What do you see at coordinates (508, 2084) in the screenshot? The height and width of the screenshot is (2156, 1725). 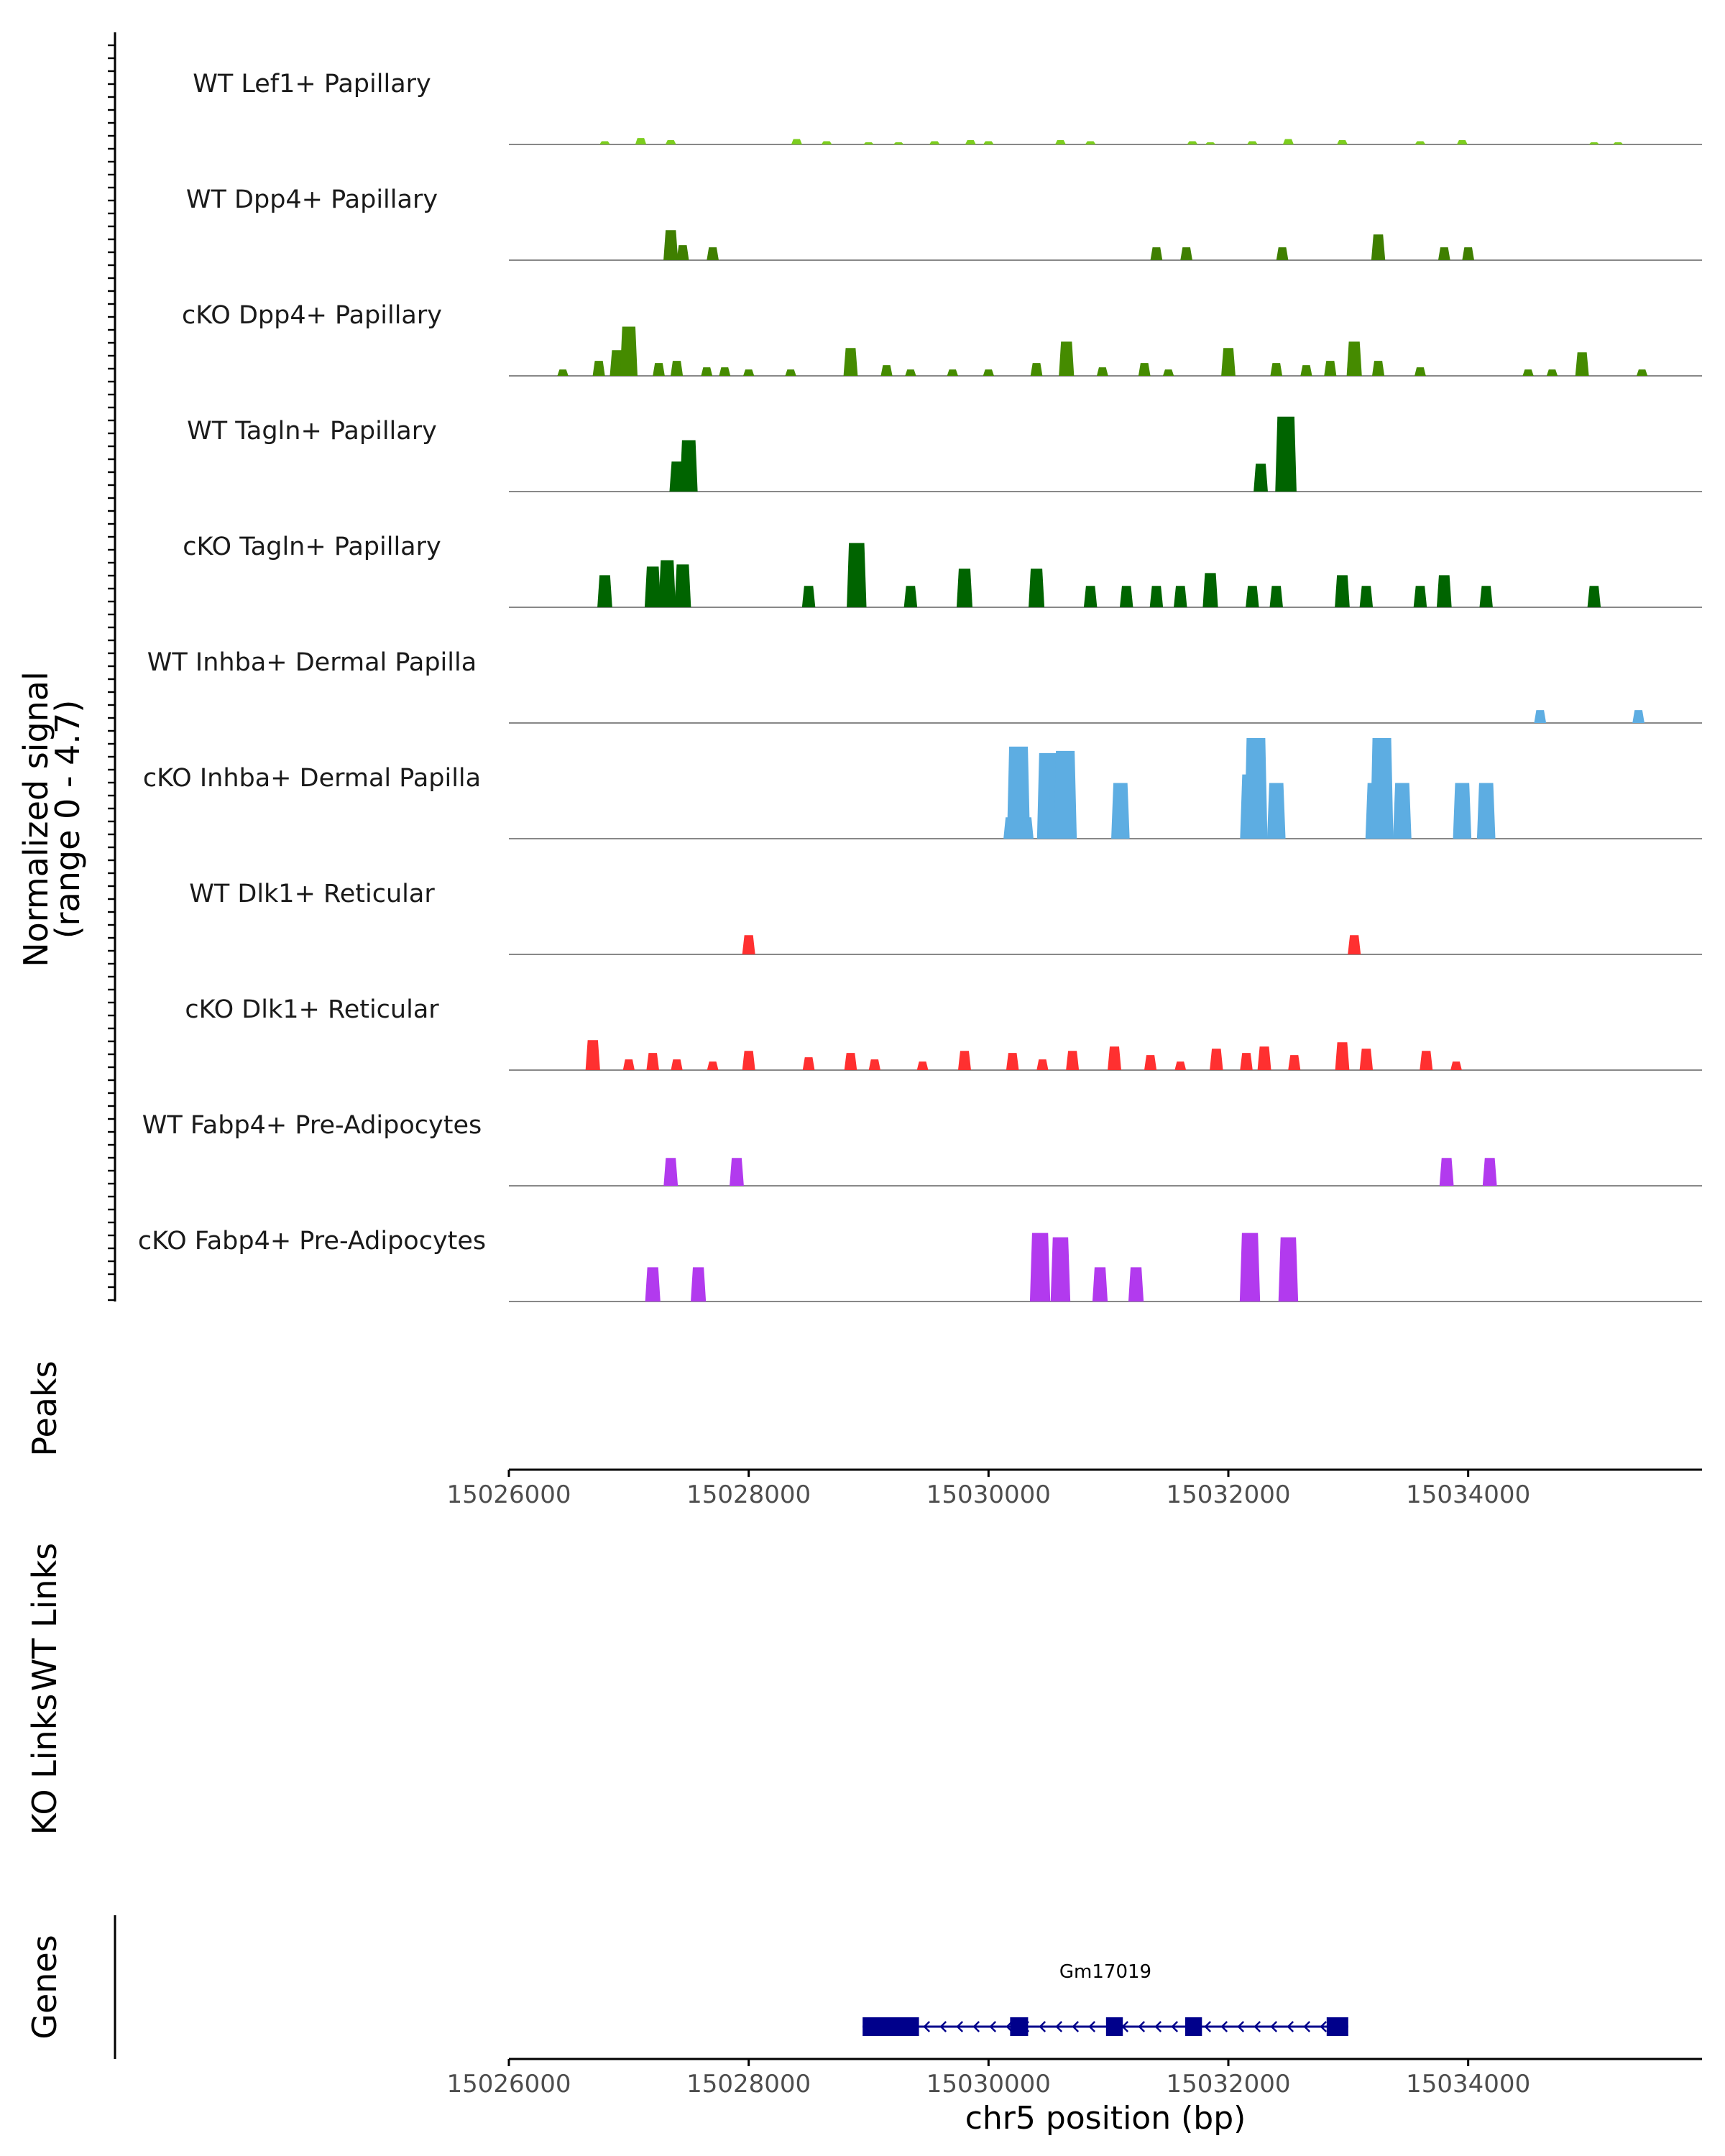 I see `x-tick-label: 15026000` at bounding box center [508, 2084].